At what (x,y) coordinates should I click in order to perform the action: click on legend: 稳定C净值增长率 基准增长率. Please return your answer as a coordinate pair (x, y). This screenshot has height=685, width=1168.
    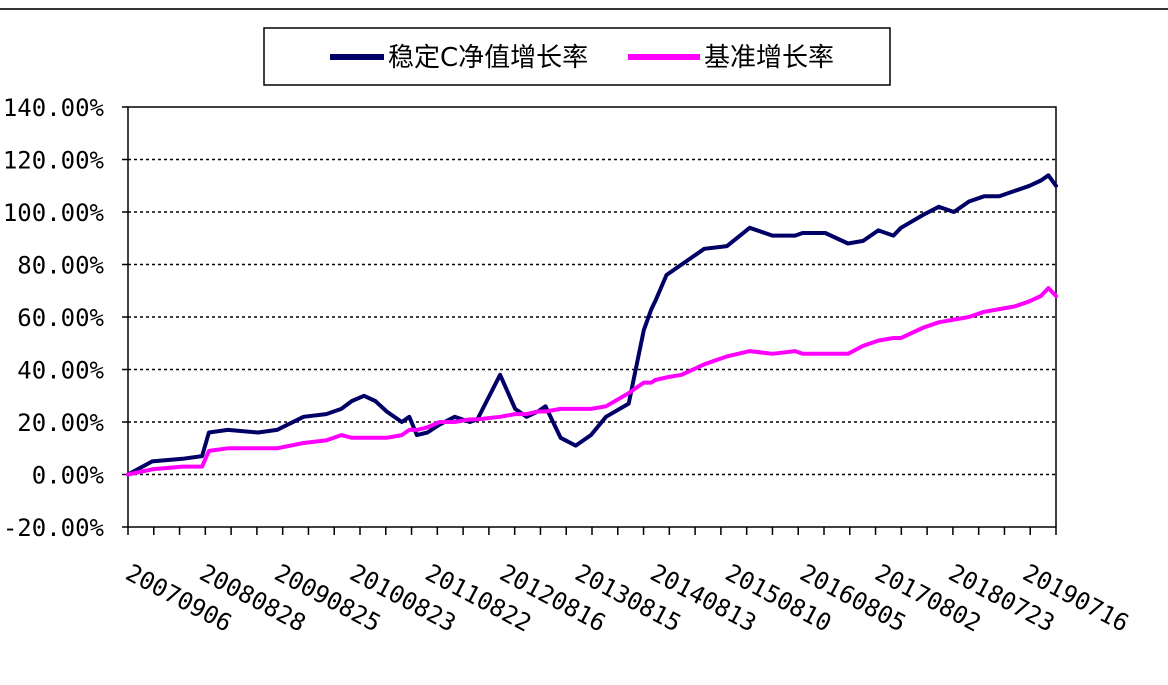
    Looking at the image, I should click on (577, 56).